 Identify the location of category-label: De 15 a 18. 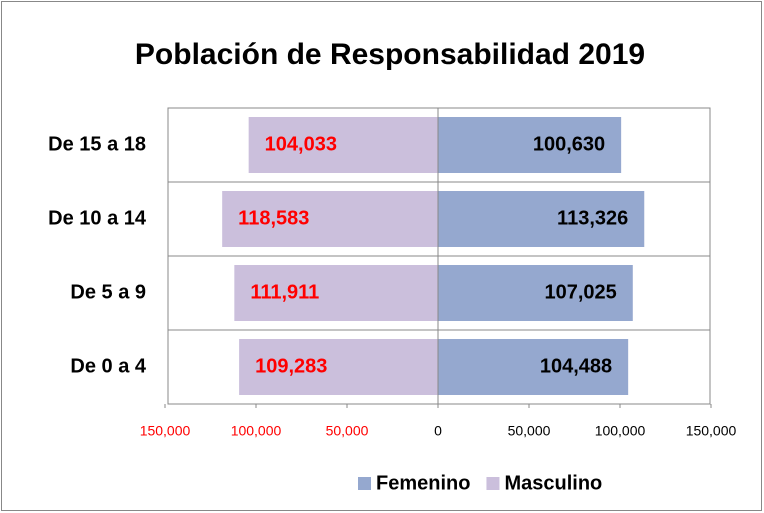
(97, 144).